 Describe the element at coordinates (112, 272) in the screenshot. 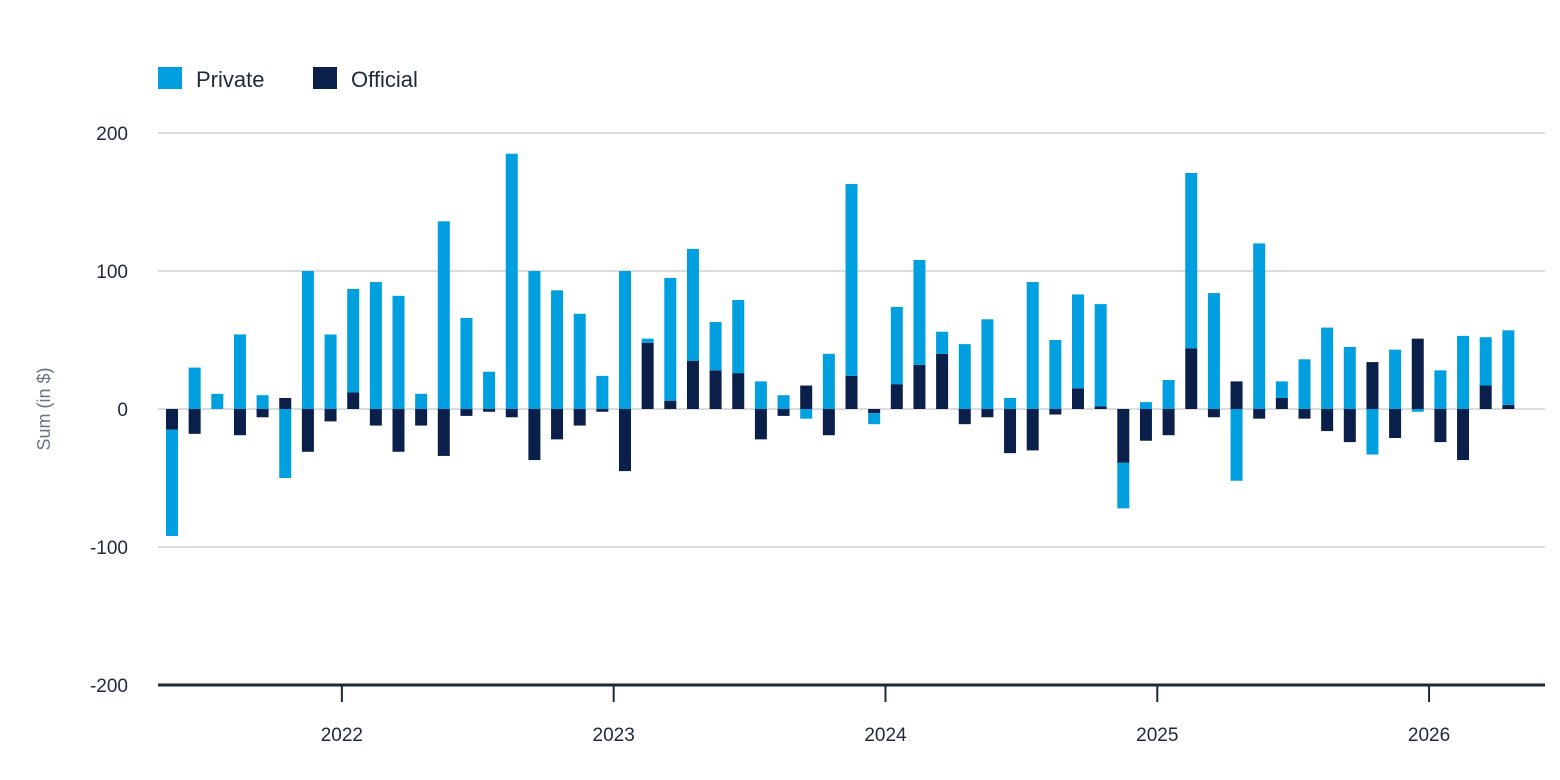

I see `y-tick-label-100: 100` at that location.